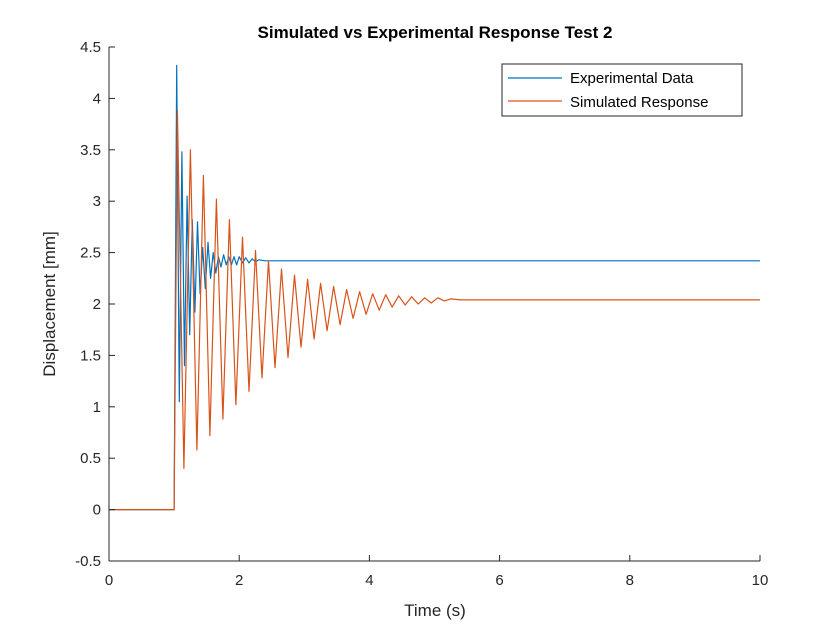 This screenshot has width=840, height=630. What do you see at coordinates (90, 253) in the screenshot?
I see `y-tick-label: 2.5` at bounding box center [90, 253].